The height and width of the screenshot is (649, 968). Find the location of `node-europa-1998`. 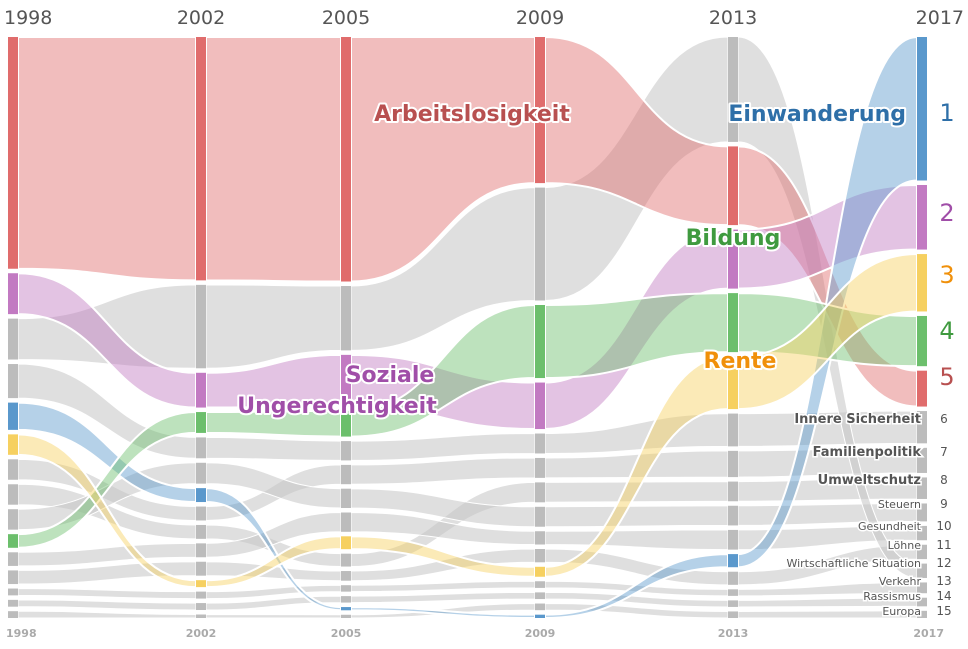

node-europa-1998 is located at coordinates (13, 614).